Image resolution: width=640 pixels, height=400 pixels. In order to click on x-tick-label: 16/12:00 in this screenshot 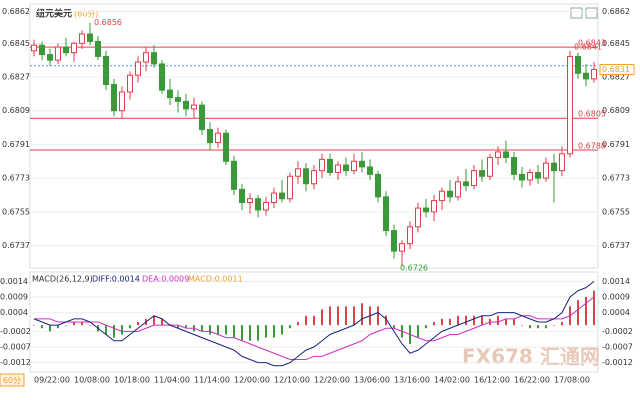, I will do `click(492, 380)`.